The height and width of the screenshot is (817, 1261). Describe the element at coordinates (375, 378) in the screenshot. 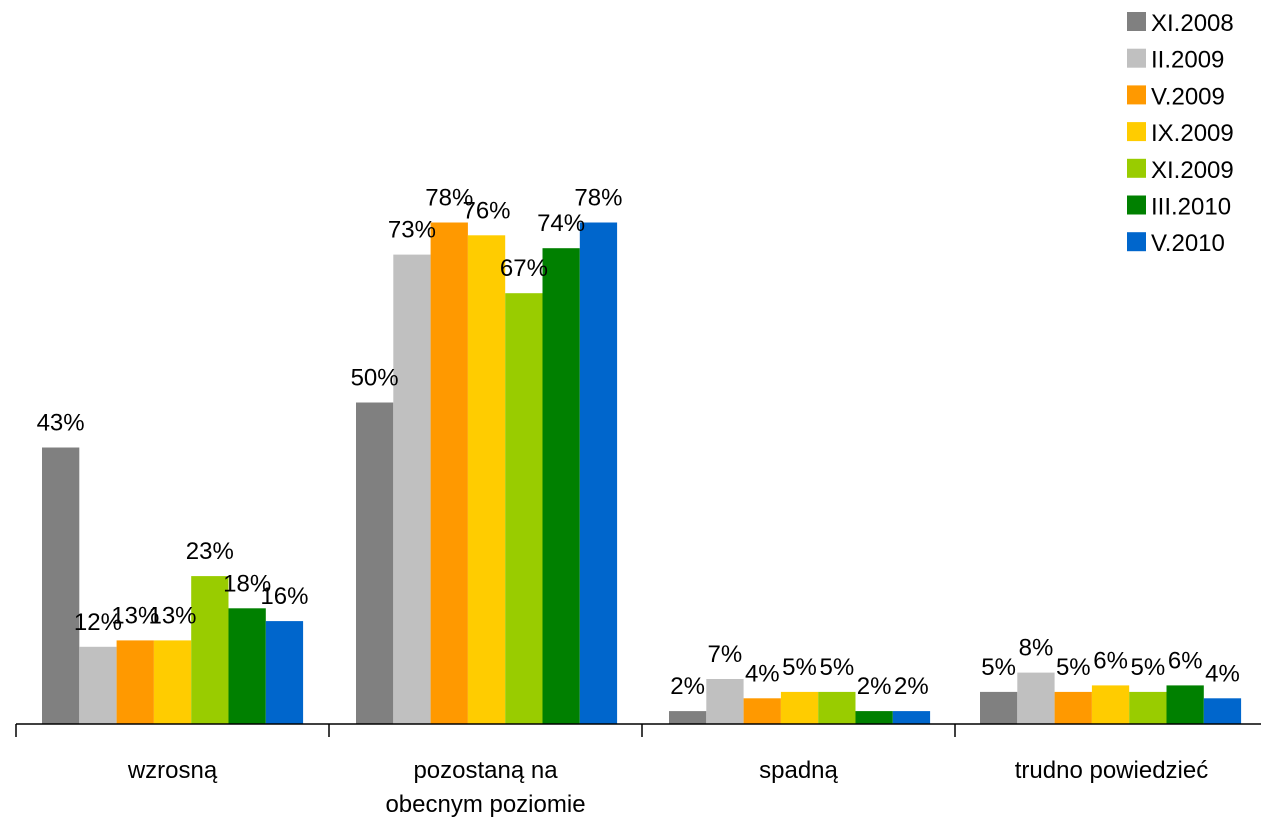

I see `data-label: 50%` at that location.